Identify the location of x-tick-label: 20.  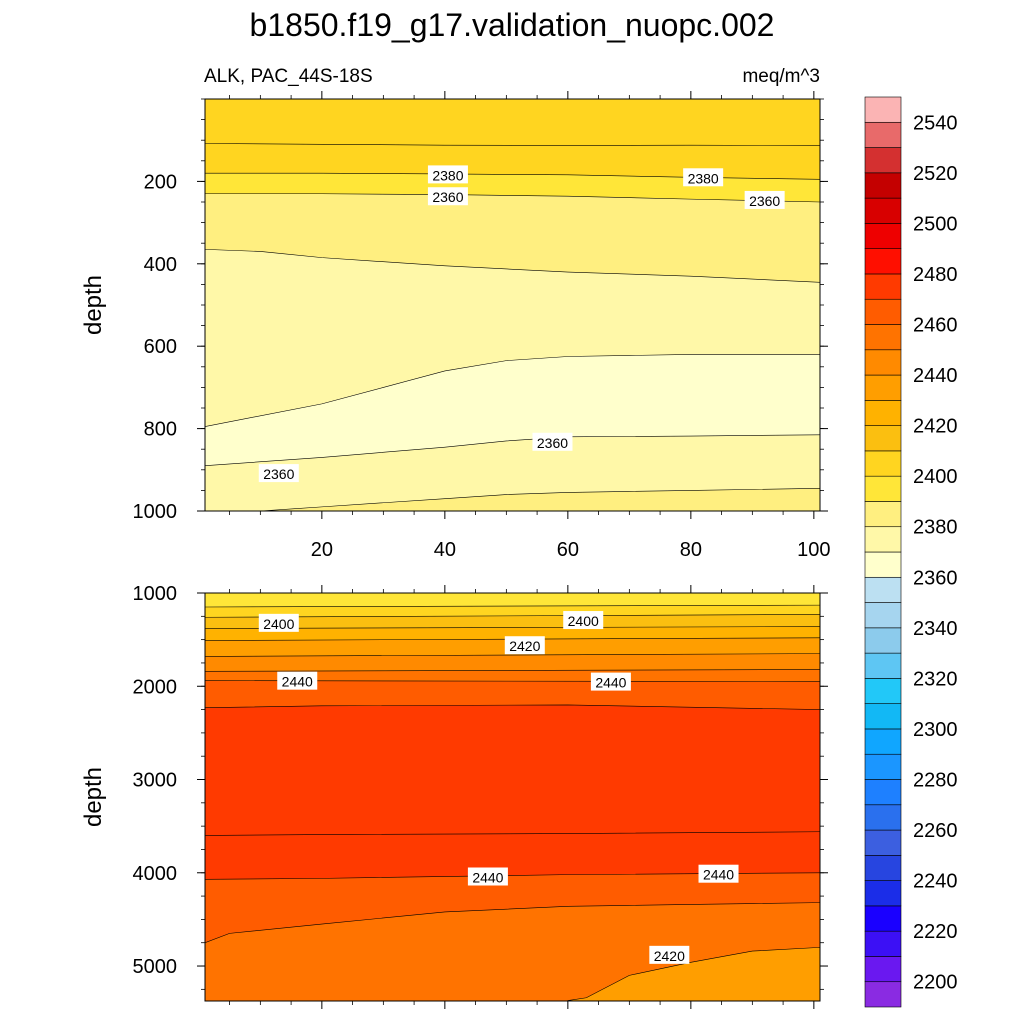
(322, 550).